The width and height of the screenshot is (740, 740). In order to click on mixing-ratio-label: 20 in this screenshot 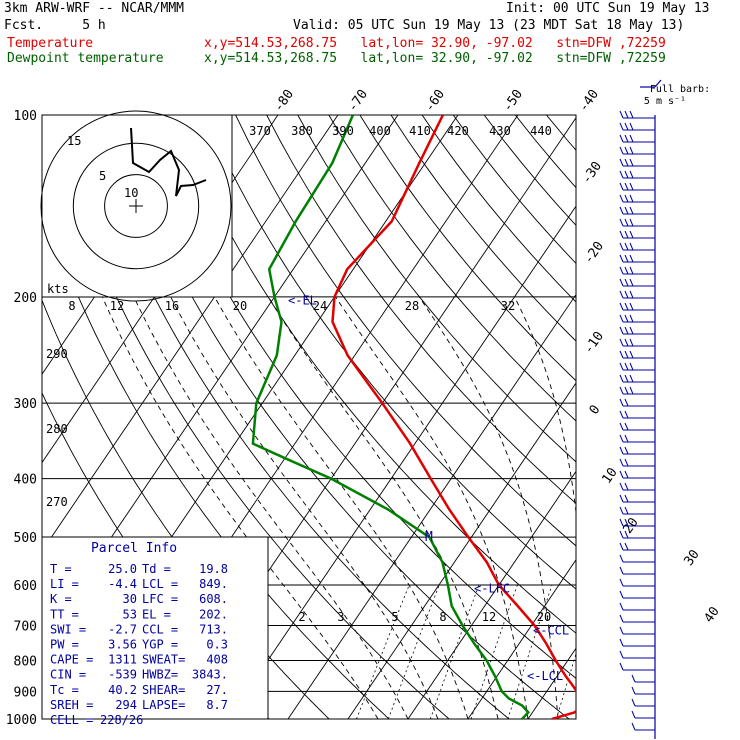, I will do `click(544, 617)`.